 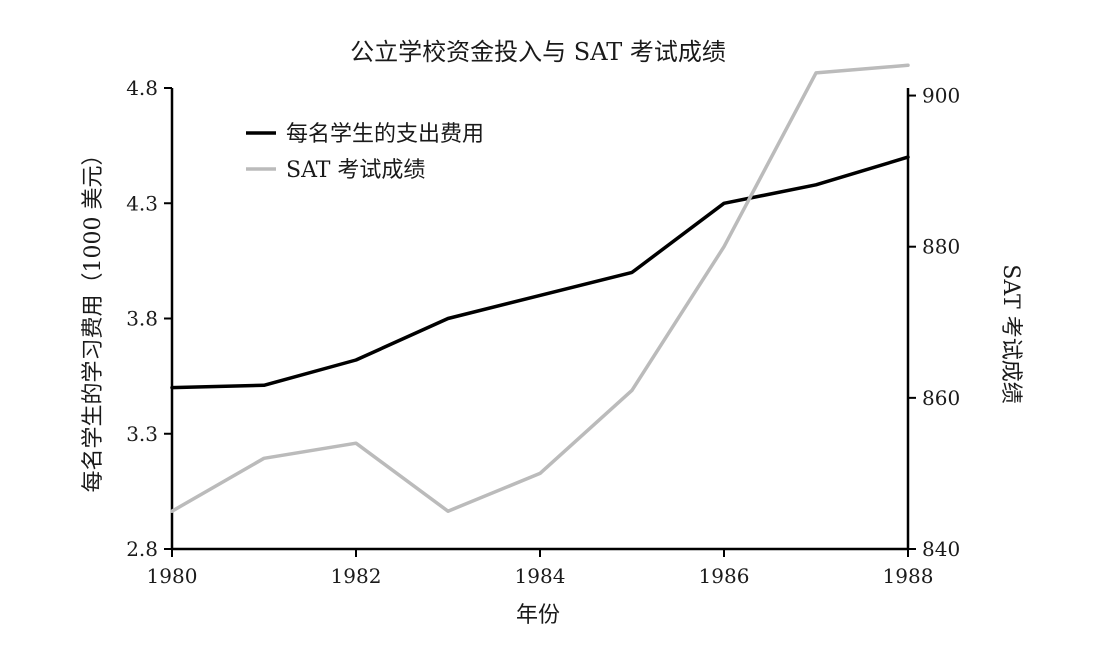 What do you see at coordinates (538, 615) in the screenshot?
I see `x-axis-title: 年份` at bounding box center [538, 615].